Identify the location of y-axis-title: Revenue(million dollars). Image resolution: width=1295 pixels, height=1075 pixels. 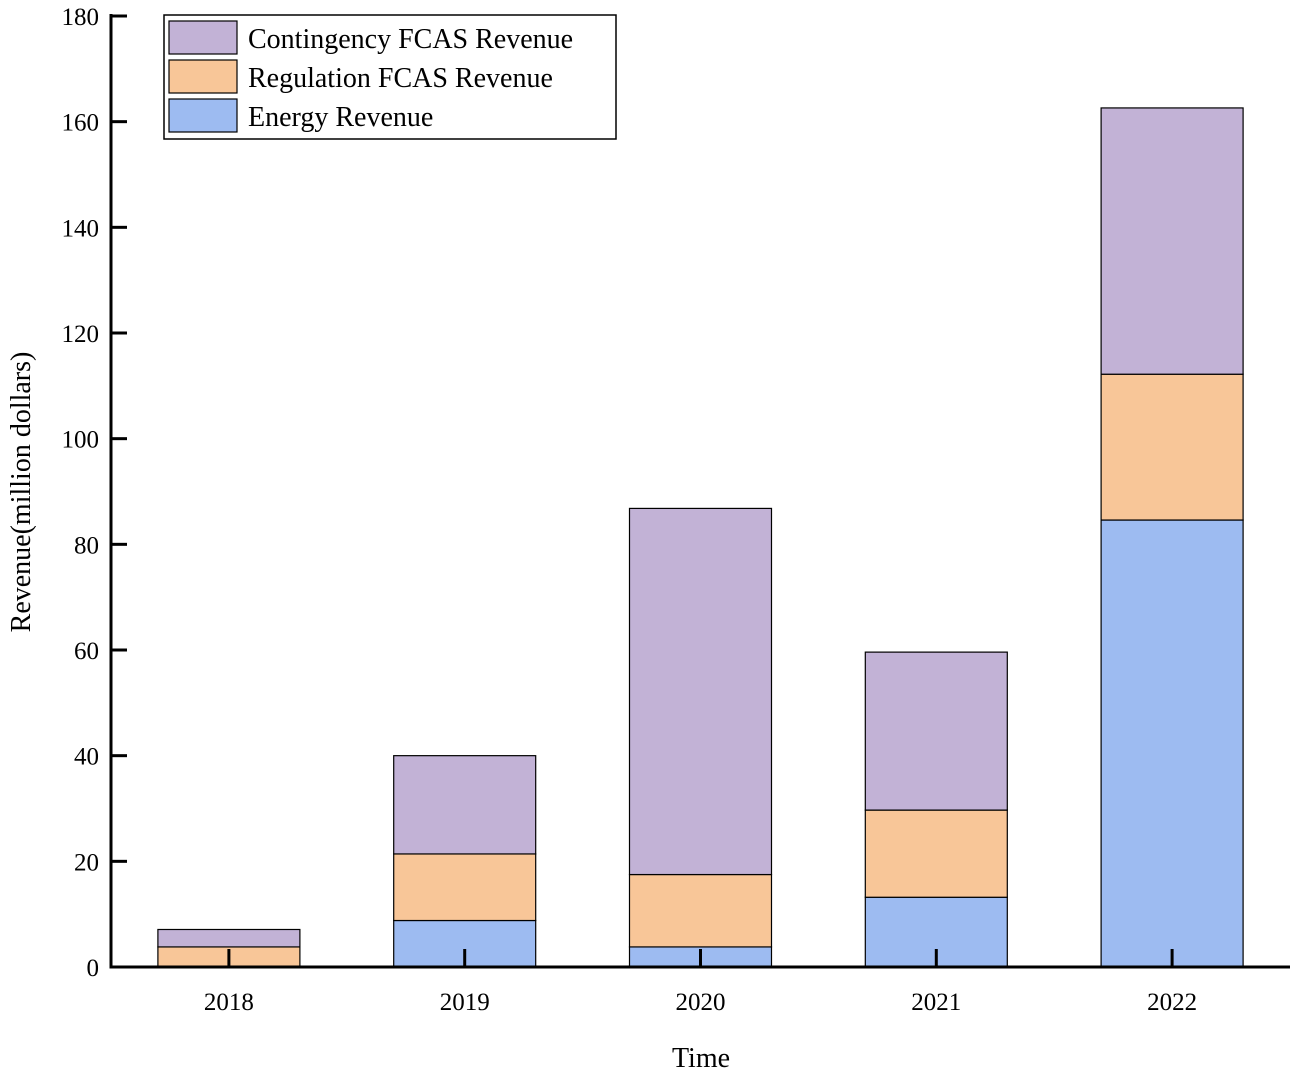
(21, 492).